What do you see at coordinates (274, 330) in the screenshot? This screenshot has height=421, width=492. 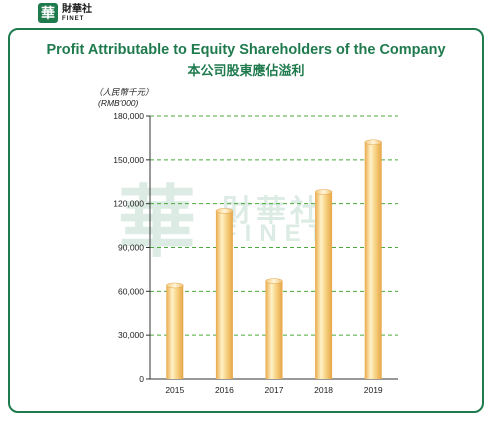 I see `bar-2017` at bounding box center [274, 330].